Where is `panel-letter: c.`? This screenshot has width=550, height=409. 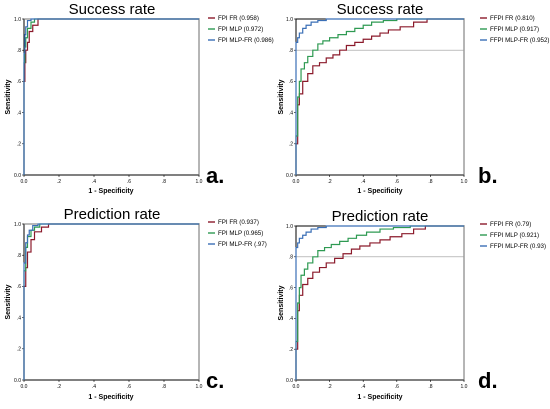 panel-letter: c. is located at coordinates (215, 380).